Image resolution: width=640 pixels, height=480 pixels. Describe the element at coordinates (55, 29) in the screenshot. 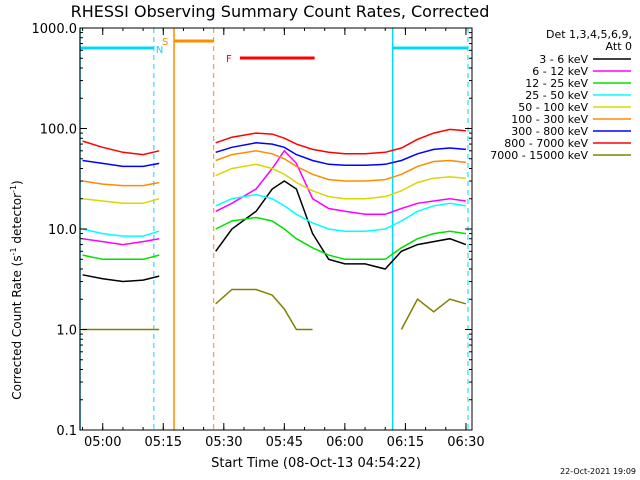

I see `y-tick-label-4: 1000.0` at that location.